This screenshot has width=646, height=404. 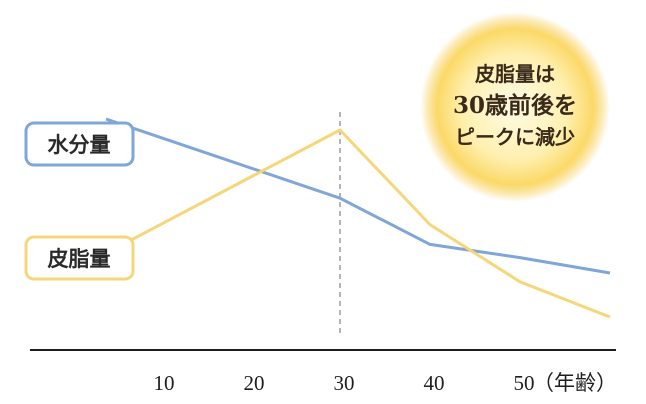 I want to click on legend-tag-sebum-box, so click(x=79, y=258).